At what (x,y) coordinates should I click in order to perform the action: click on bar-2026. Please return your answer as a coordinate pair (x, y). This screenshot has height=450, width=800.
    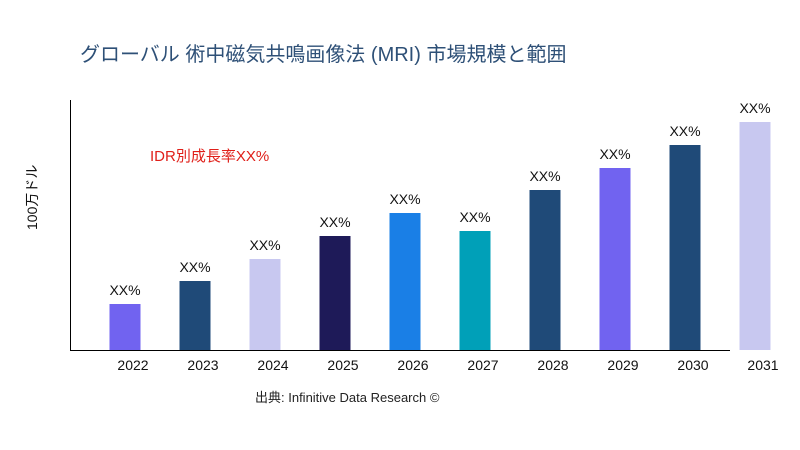
    Looking at the image, I should click on (405, 281).